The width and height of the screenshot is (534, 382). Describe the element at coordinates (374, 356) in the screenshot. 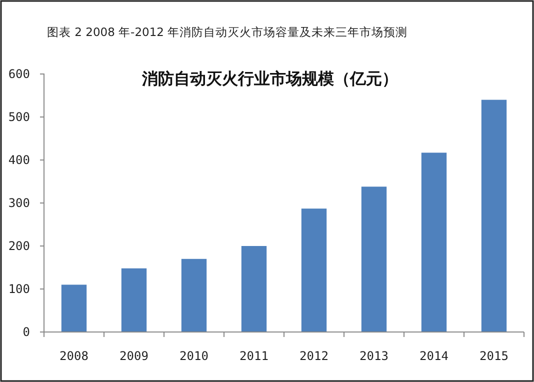

I see `x-tick-label: 2013` at that location.